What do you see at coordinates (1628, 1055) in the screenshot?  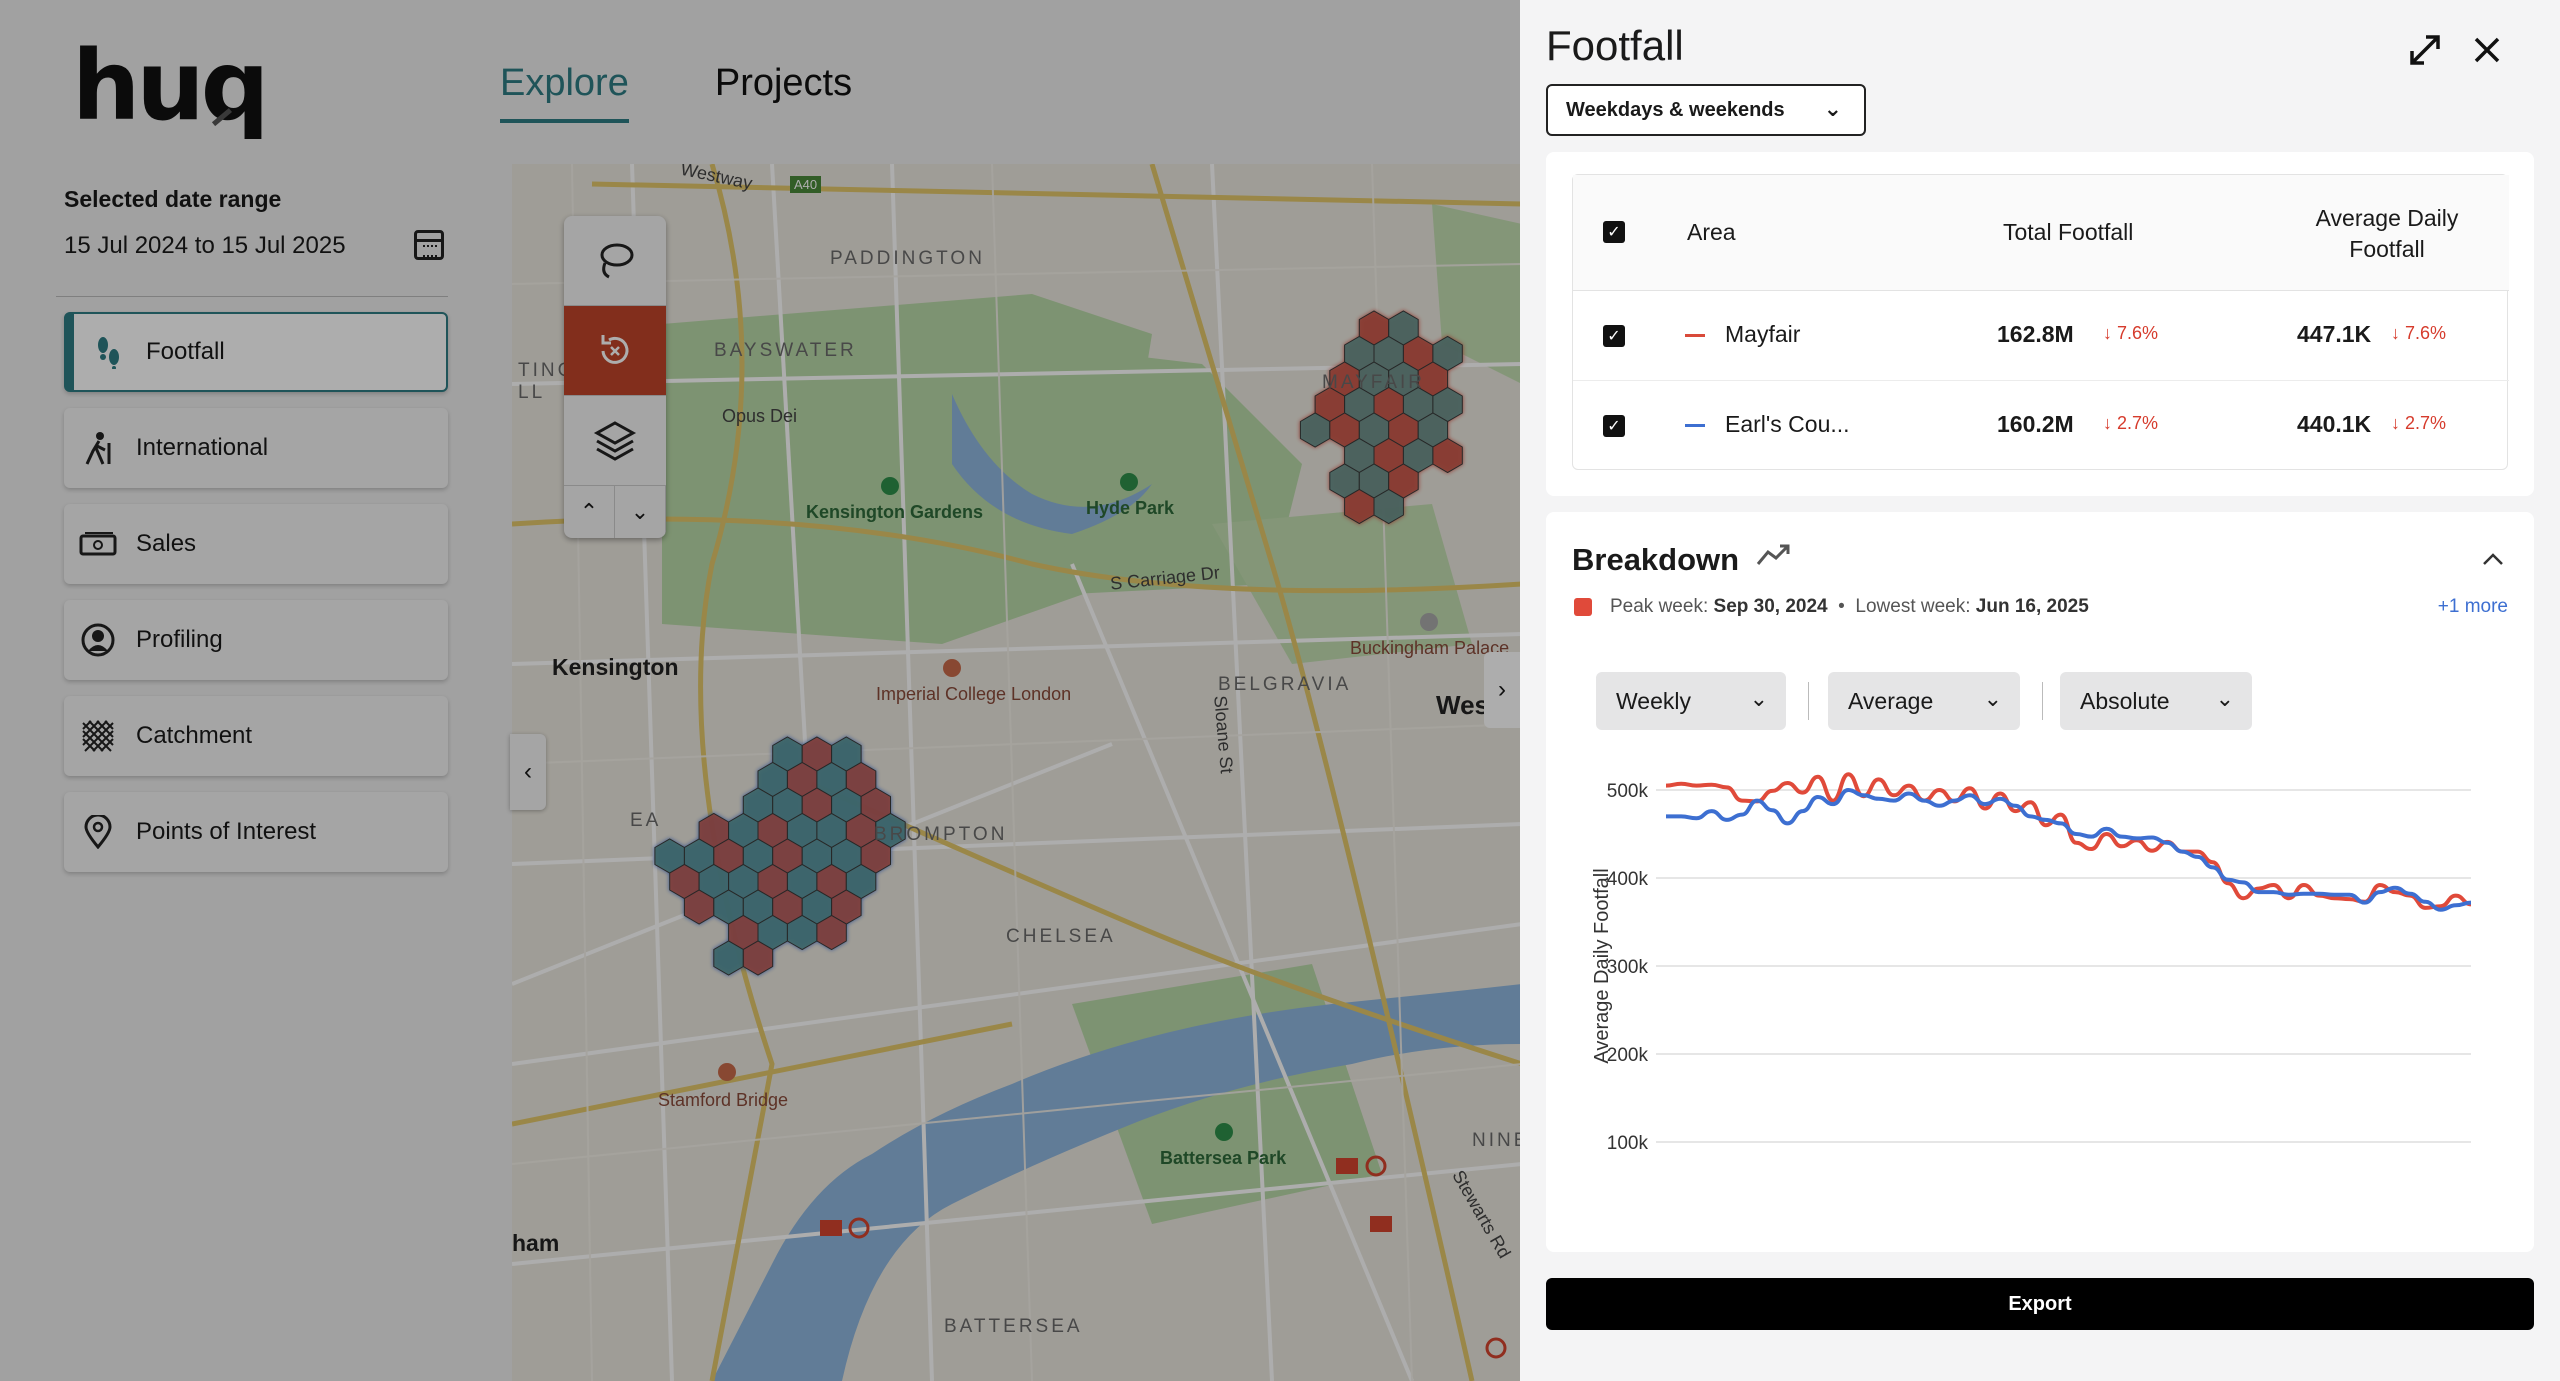 I see `y-tick-label: 200k` at bounding box center [1628, 1055].